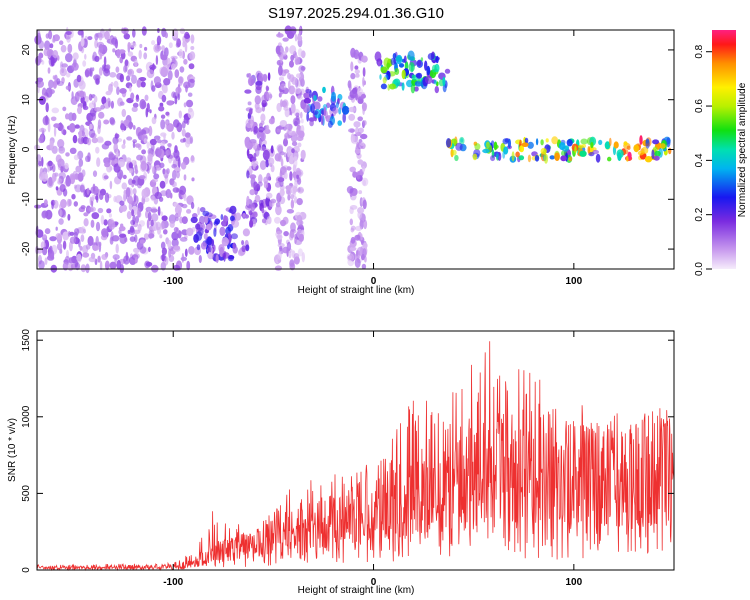  Describe the element at coordinates (742, 149) in the screenshot. I see `colorbar-label: Normalized spectral amplitude` at that location.